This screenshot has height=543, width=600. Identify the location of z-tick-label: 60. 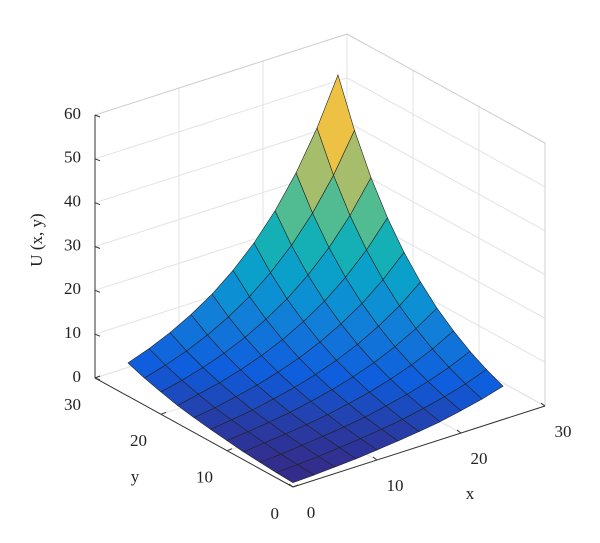
(72, 113).